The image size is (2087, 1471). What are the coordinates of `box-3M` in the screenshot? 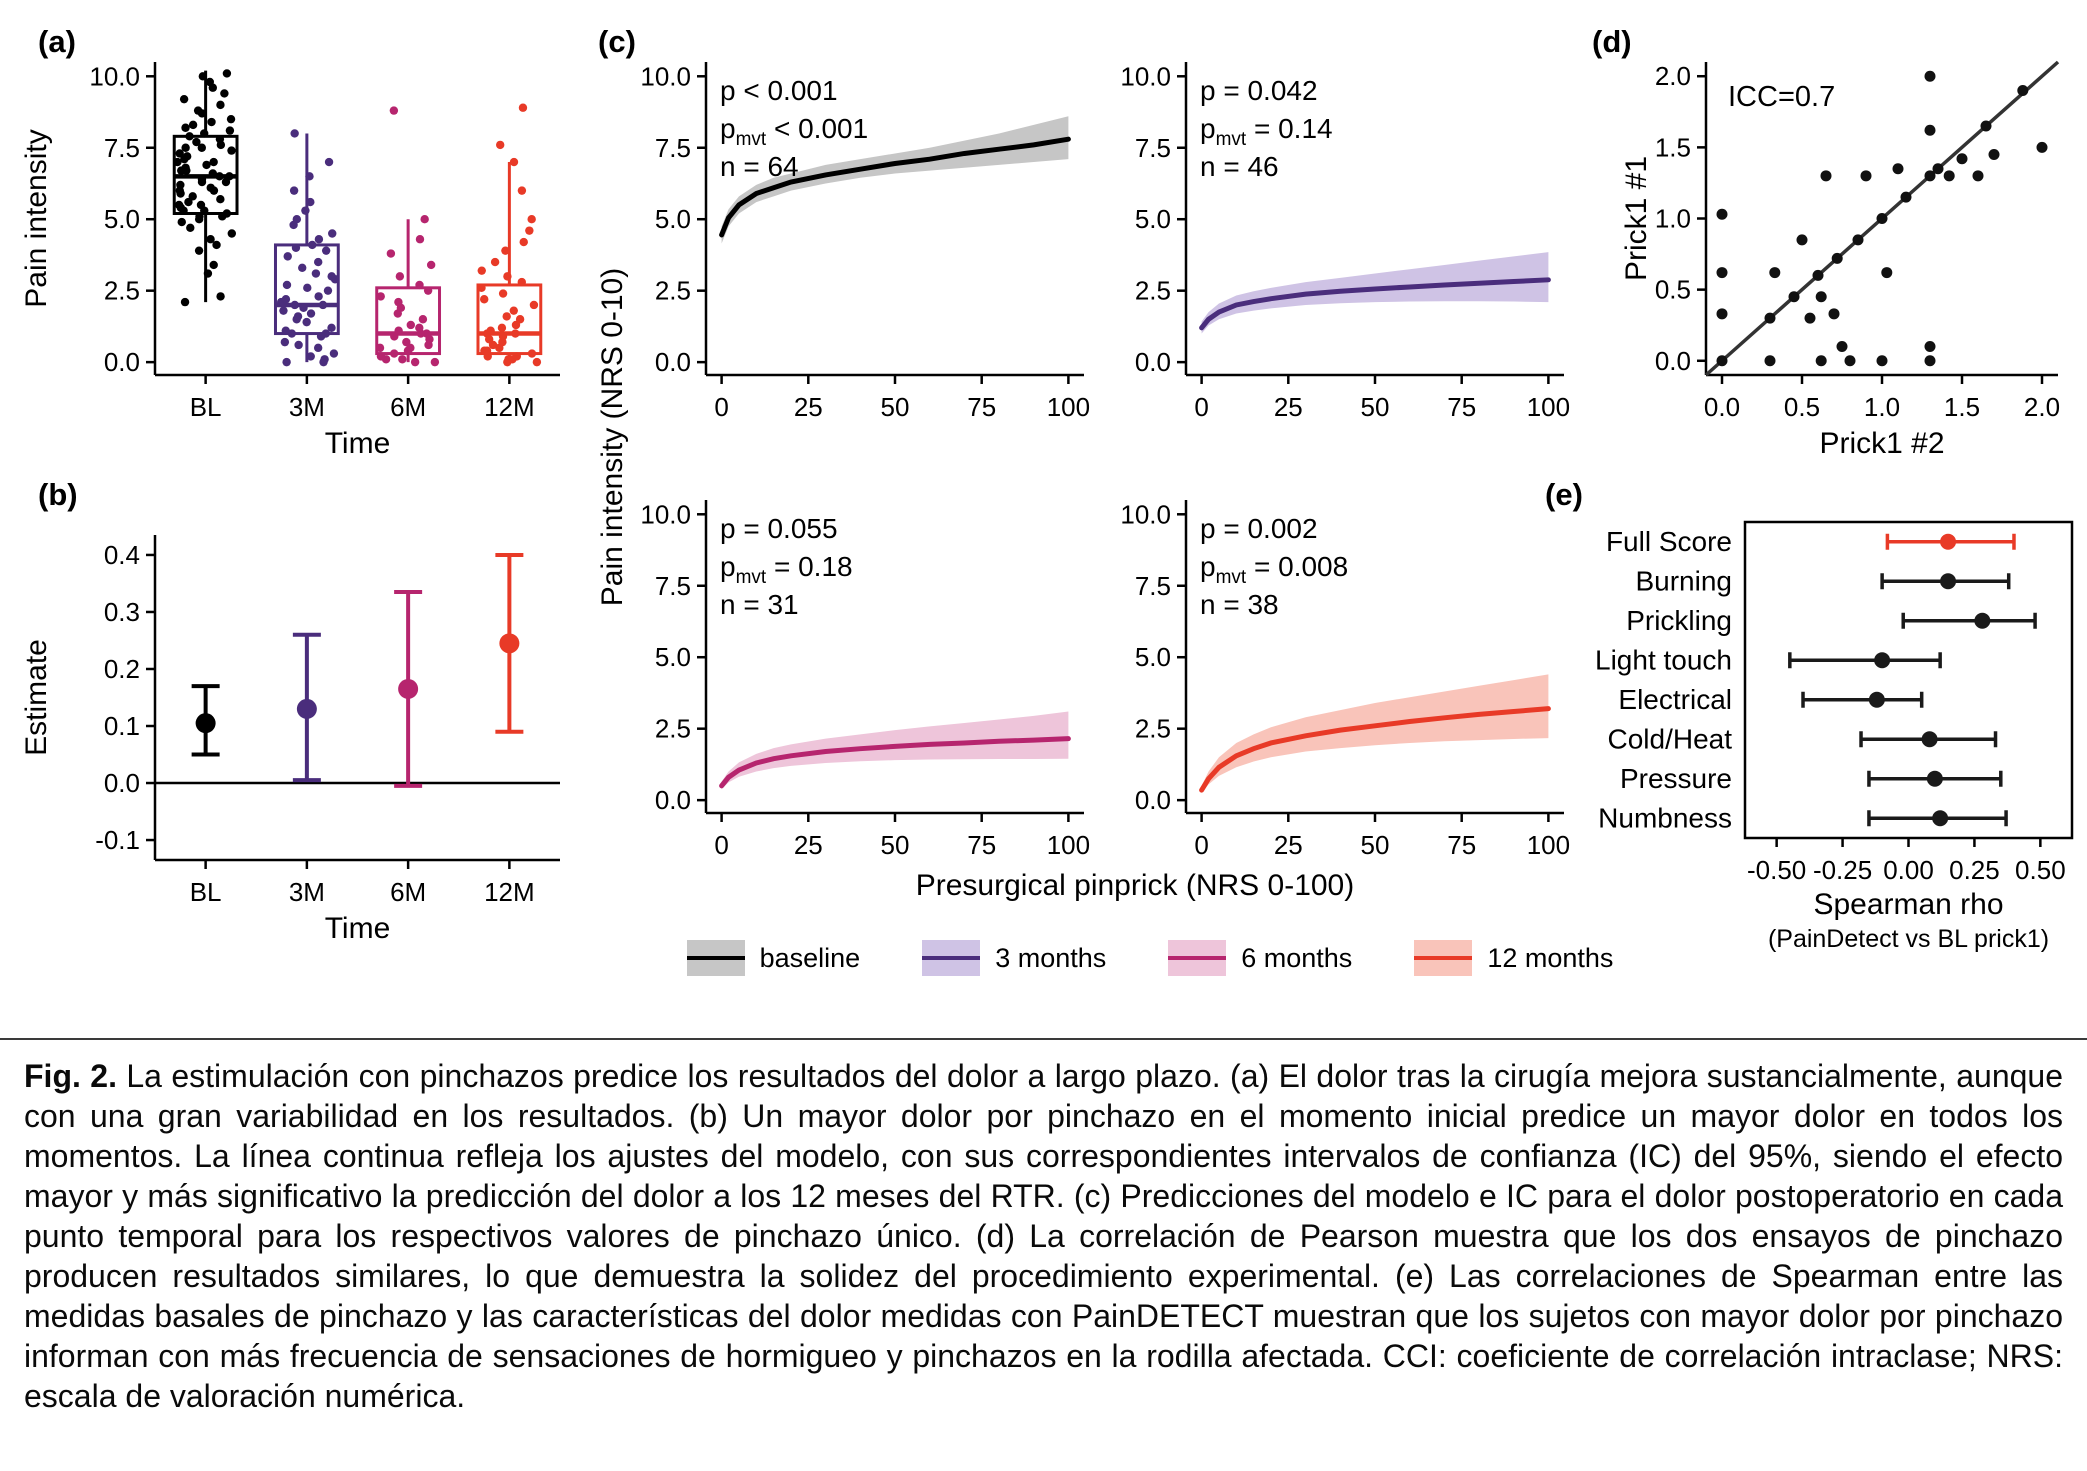 It's located at (306, 289).